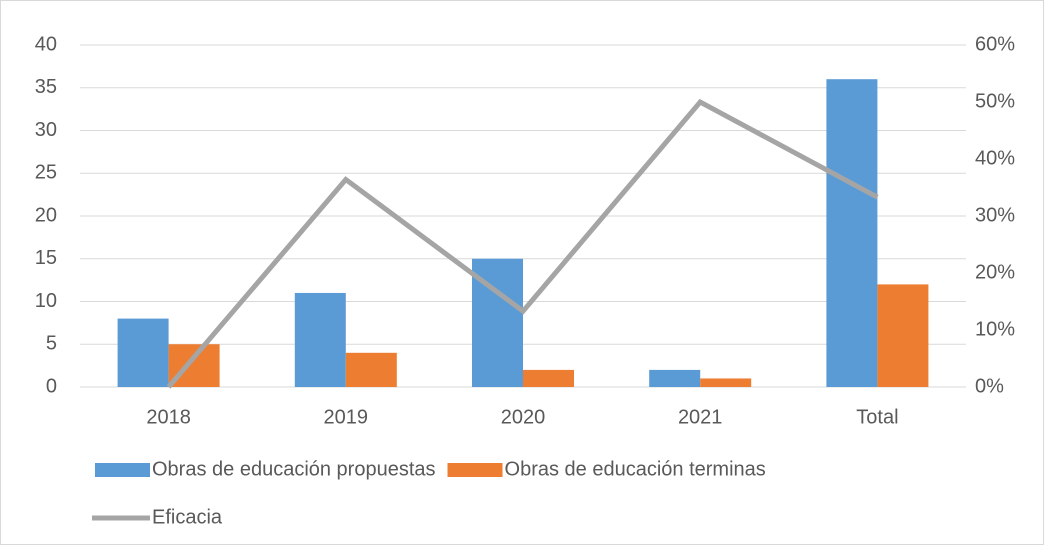  What do you see at coordinates (187, 517) in the screenshot?
I see `legend-label: Eficacia` at bounding box center [187, 517].